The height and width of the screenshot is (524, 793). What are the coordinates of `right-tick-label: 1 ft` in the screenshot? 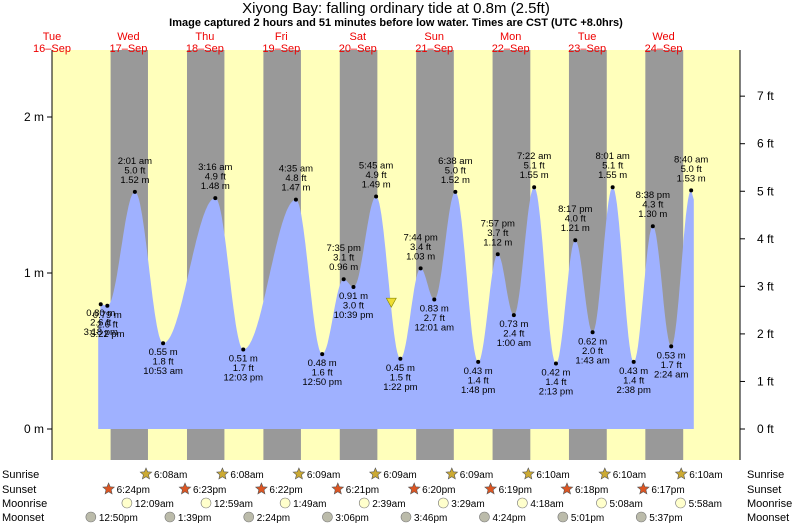 It's located at (765, 381).